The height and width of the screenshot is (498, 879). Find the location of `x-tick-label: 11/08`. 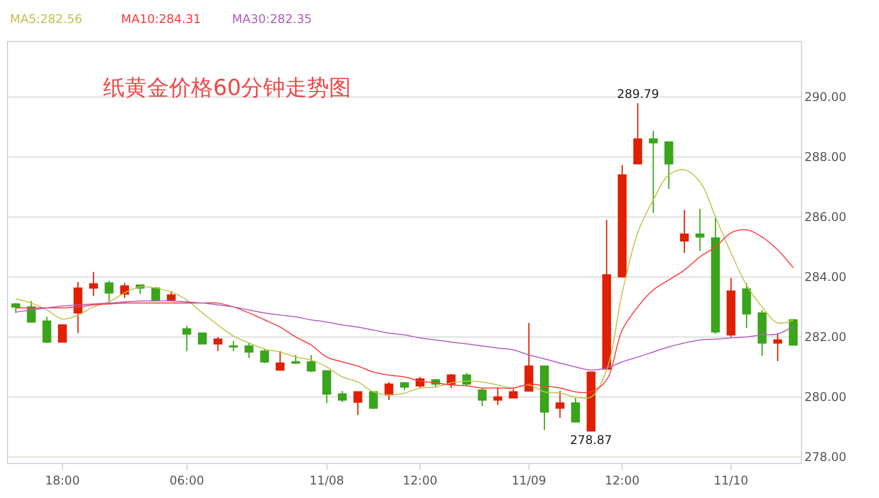

x-tick-label: 11/08 is located at coordinates (326, 480).